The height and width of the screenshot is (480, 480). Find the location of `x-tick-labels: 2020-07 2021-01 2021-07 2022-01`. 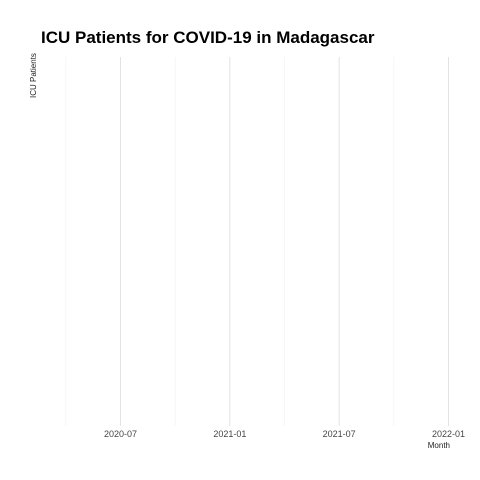

x-tick-labels: 2020-07 2021-01 2021-07 2022-01 is located at coordinates (284, 434).